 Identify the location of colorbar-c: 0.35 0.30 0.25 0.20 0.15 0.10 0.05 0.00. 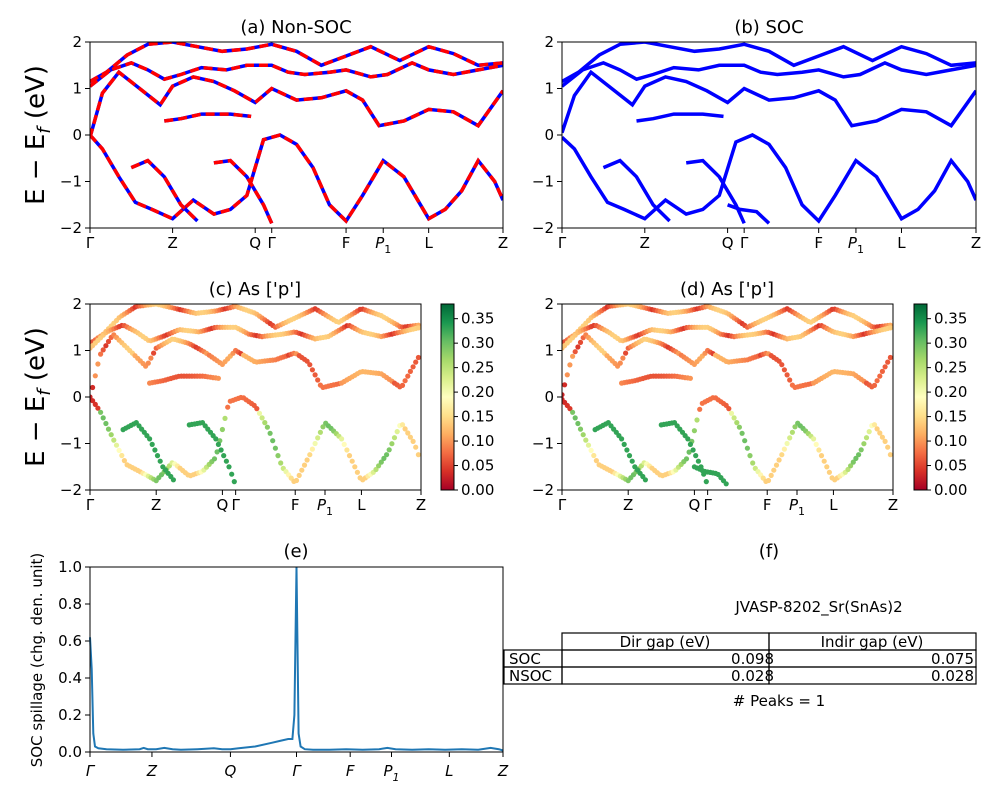
(467, 401).